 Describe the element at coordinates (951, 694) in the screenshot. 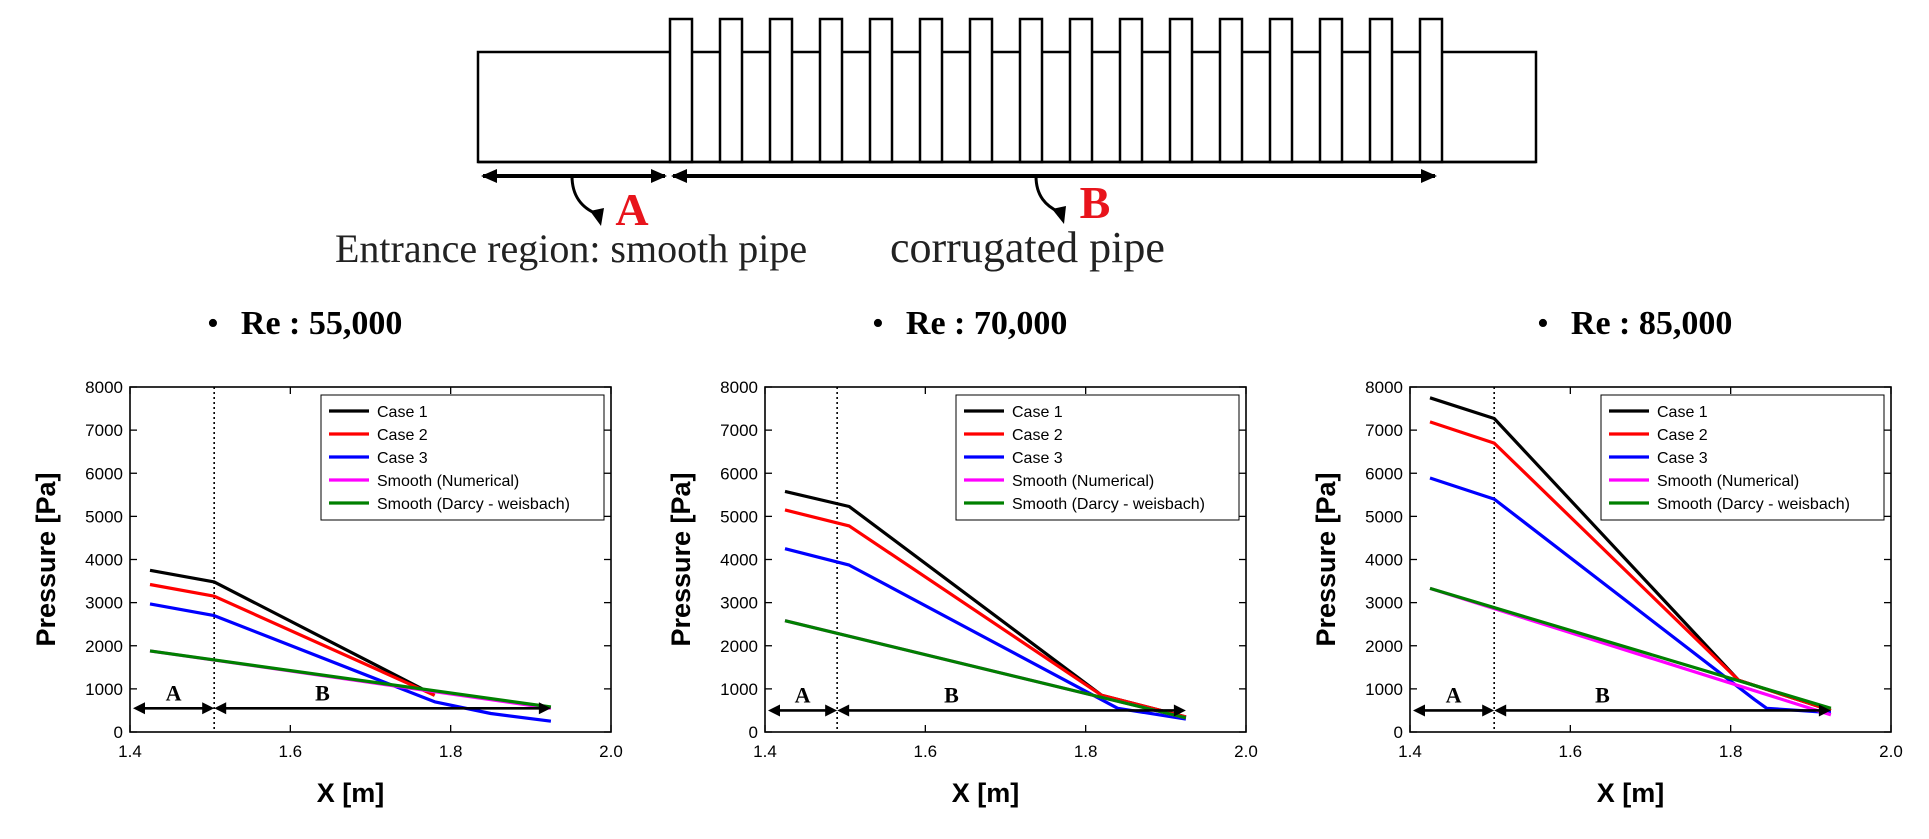

I see `region-b-label: B` at that location.